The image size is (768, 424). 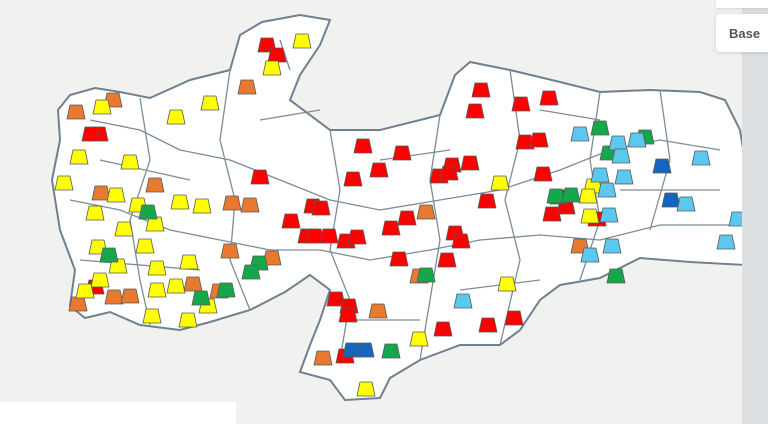 I want to click on base-layer-button: Base, so click(x=742, y=33).